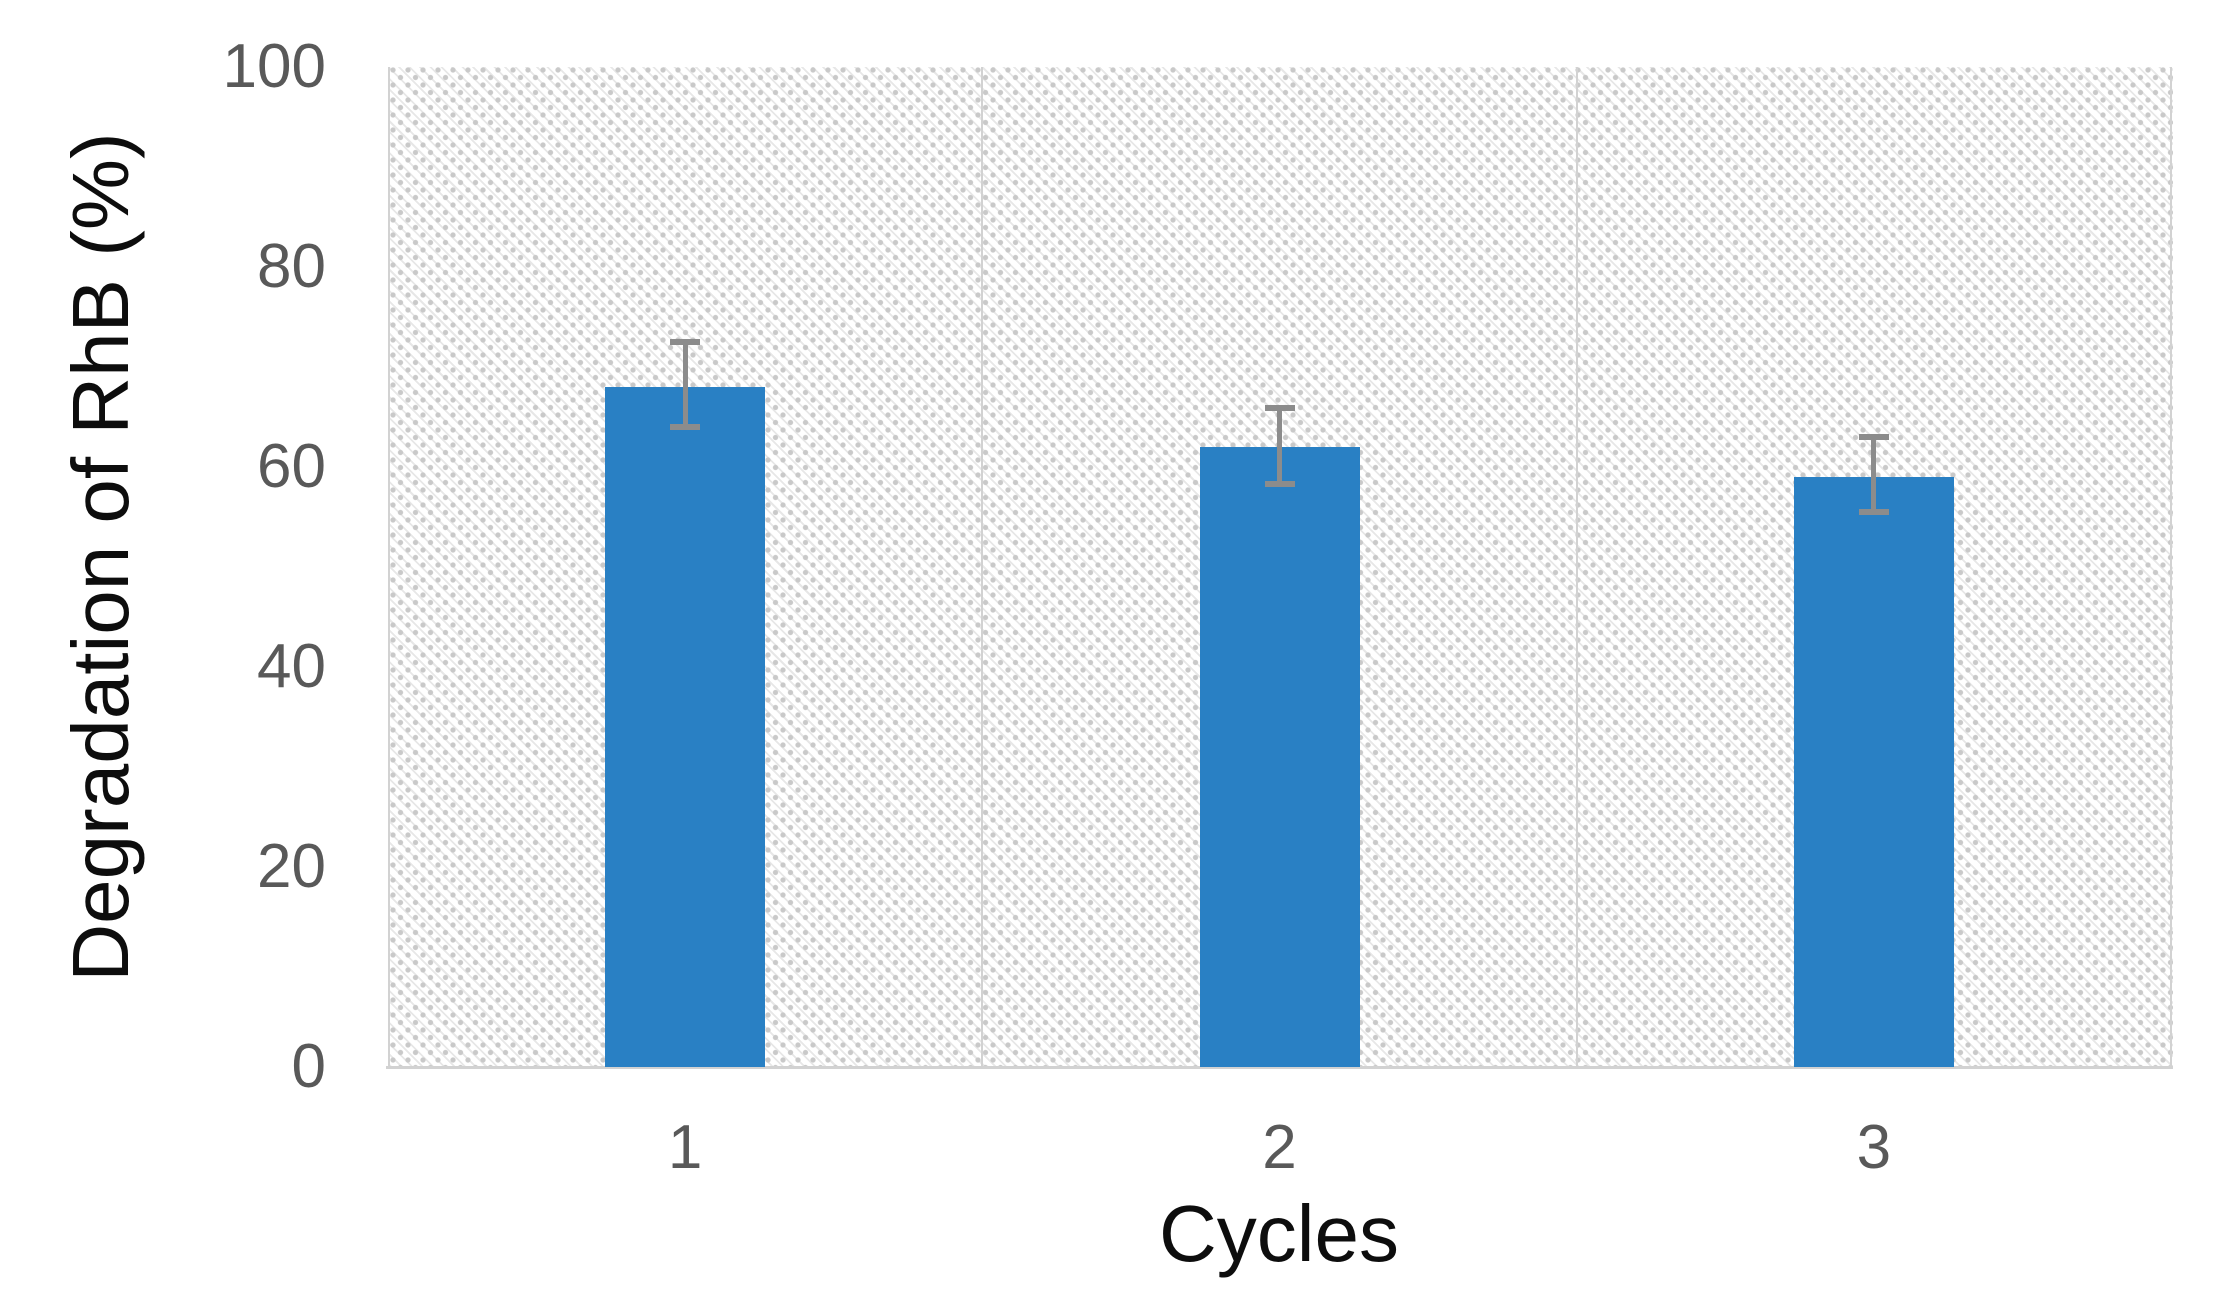 The height and width of the screenshot is (1295, 2230). What do you see at coordinates (291, 666) in the screenshot?
I see `y-tick-label: 40` at bounding box center [291, 666].